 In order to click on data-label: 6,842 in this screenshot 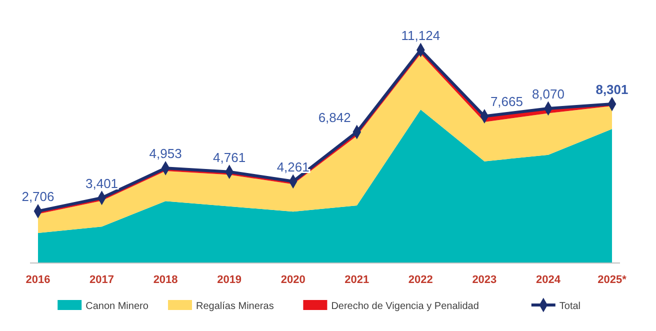, I will do `click(334, 117)`.